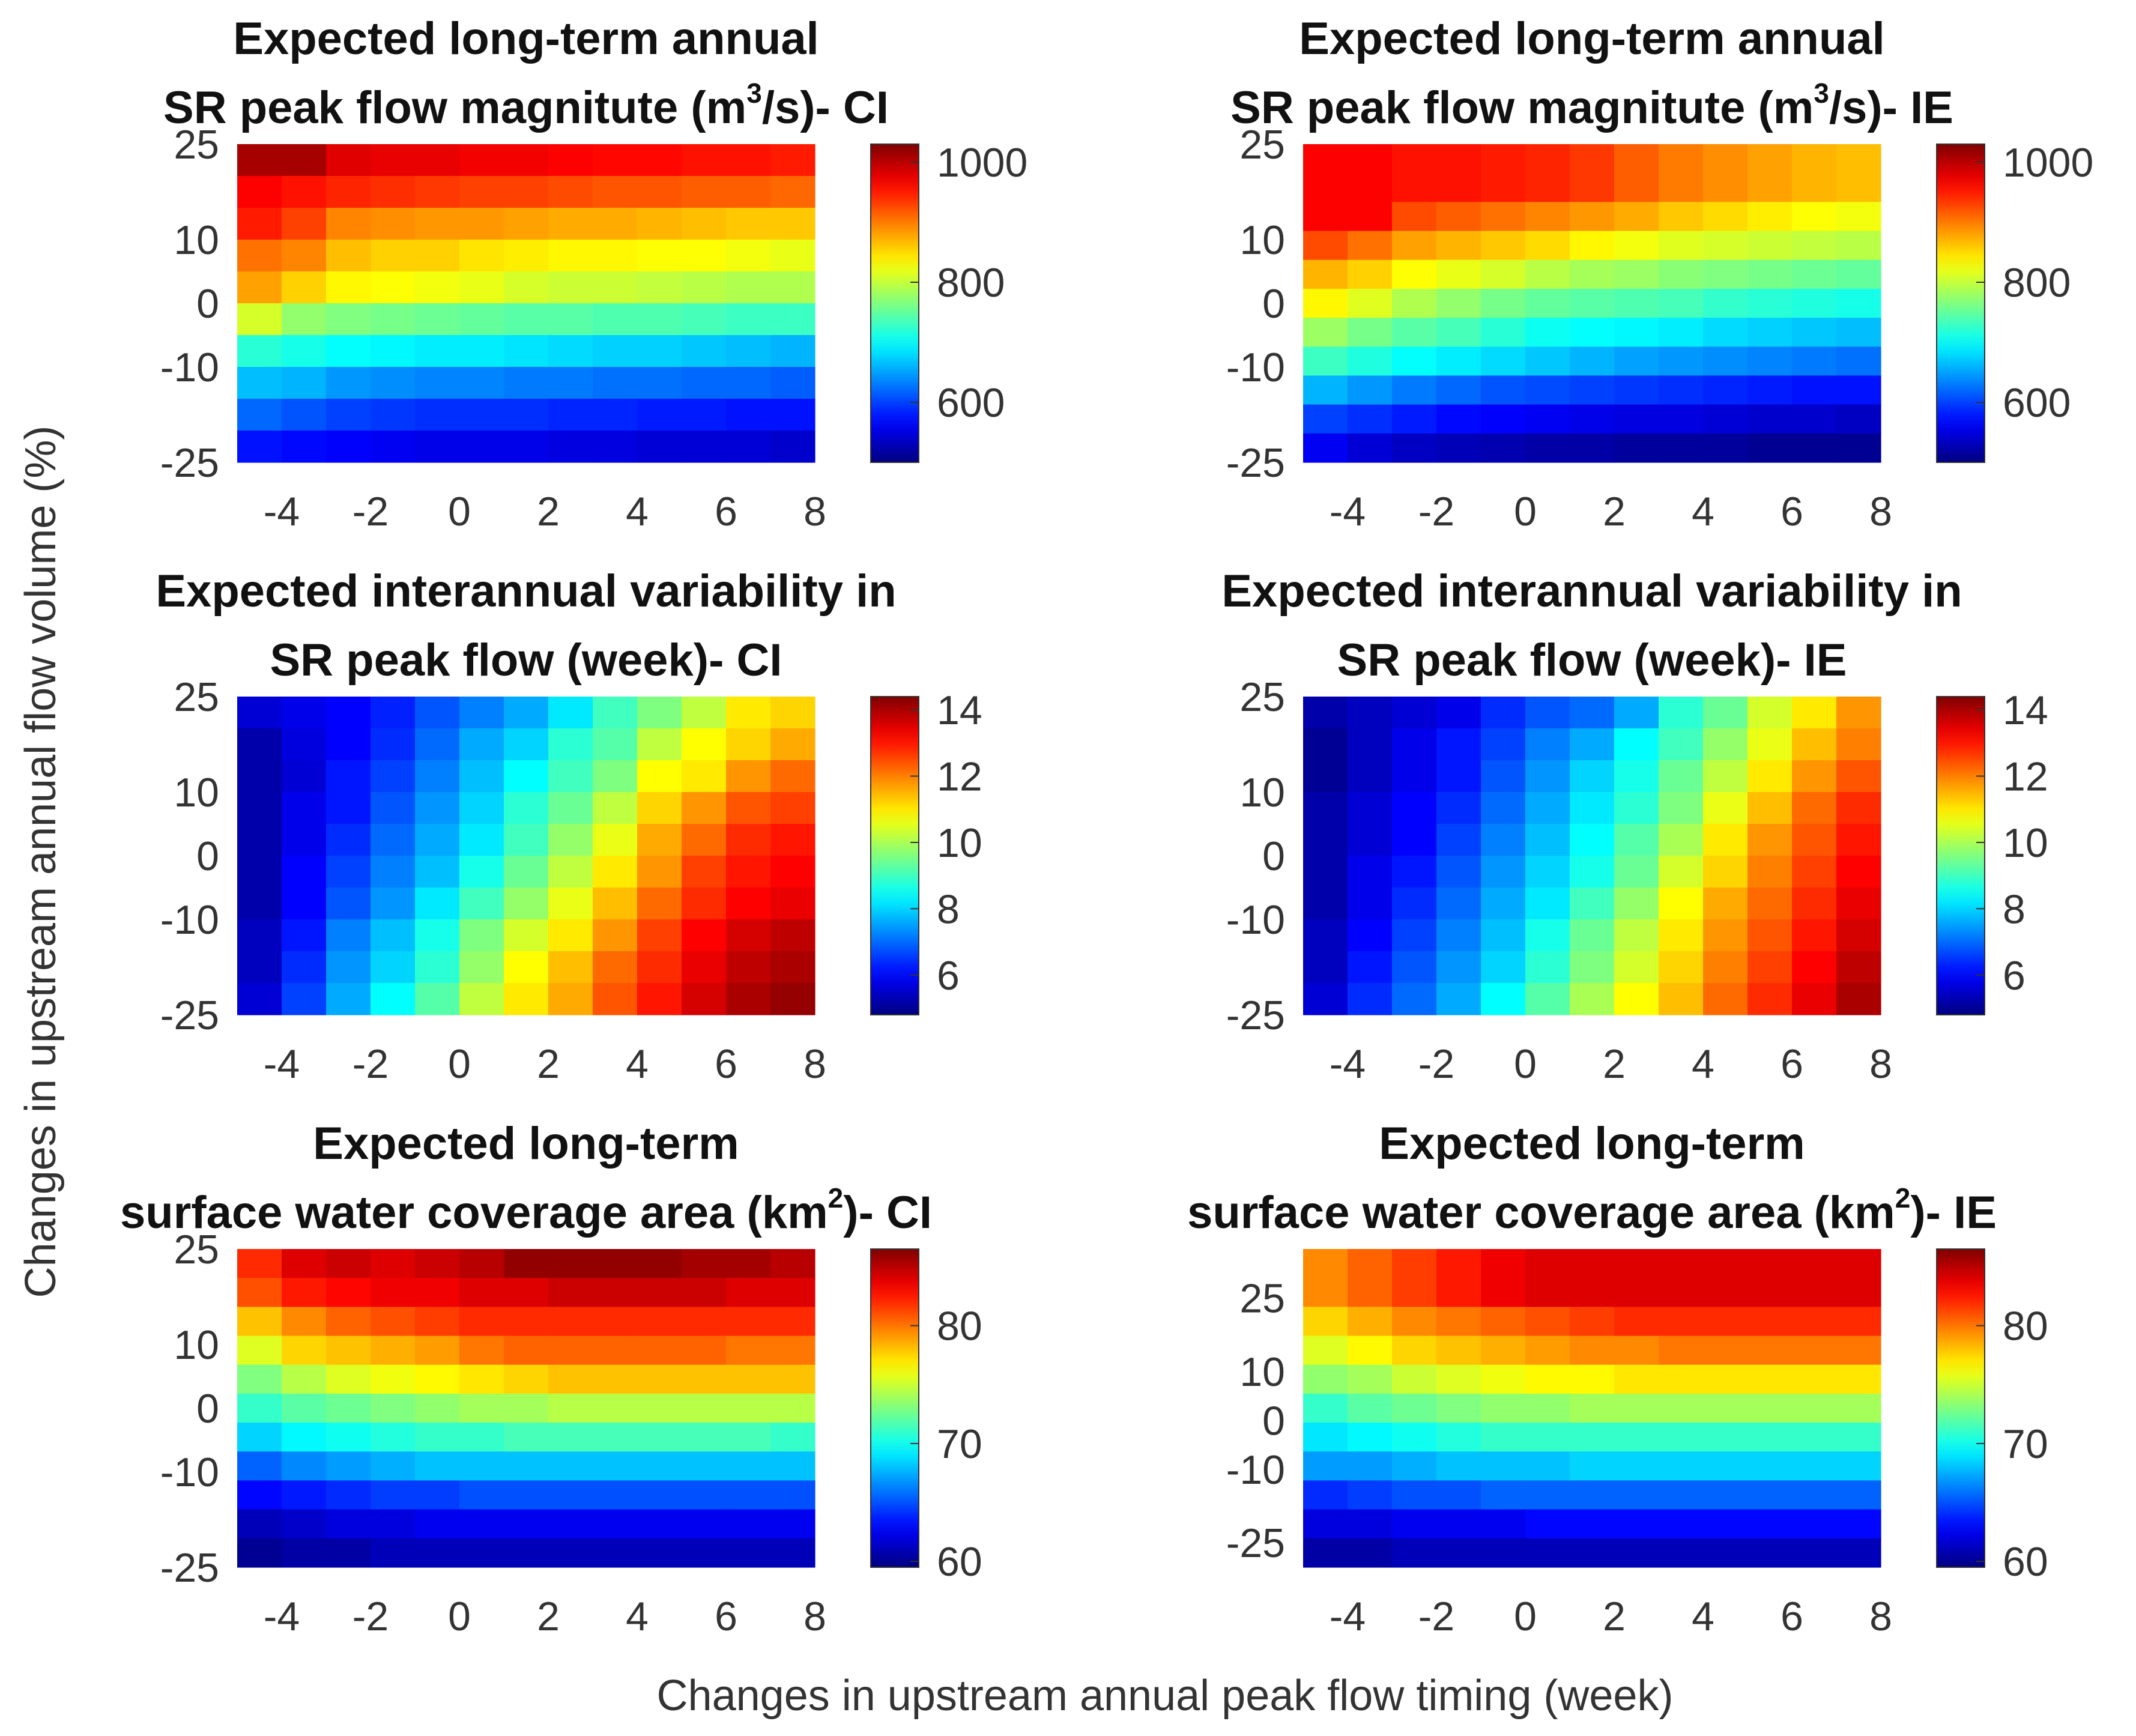 This screenshot has width=2136, height=1736. What do you see at coordinates (454, 108) in the screenshot?
I see `panel-title-line2-main: SR peak flow magnitute (m` at bounding box center [454, 108].